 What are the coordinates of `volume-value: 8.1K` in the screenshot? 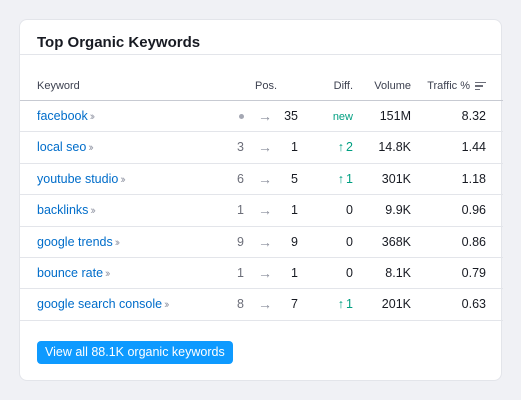 It's located at (398, 272).